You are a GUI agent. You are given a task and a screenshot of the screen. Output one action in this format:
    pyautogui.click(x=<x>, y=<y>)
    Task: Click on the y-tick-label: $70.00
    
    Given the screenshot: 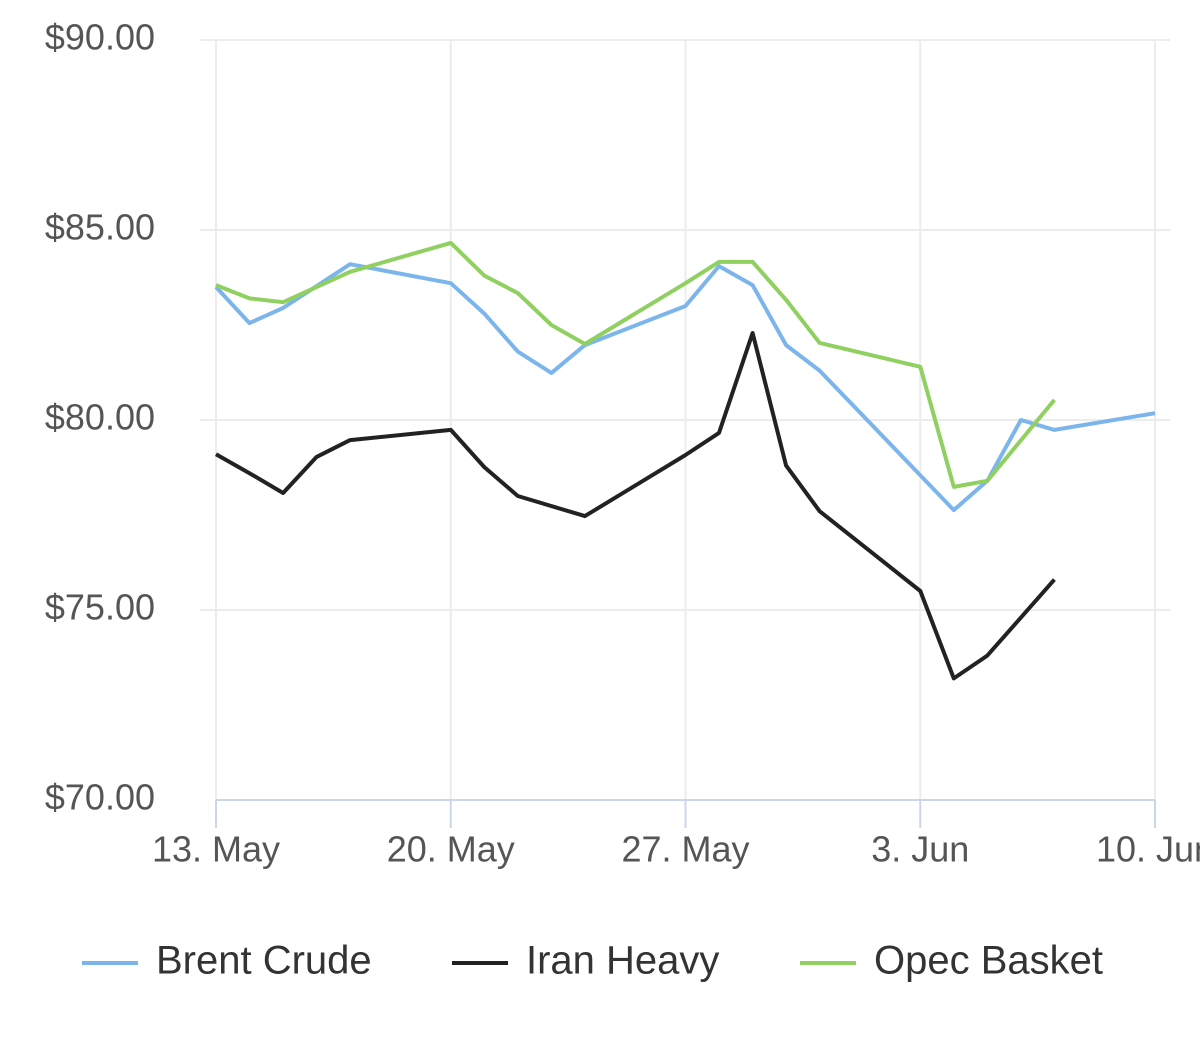 What is the action you would take?
    pyautogui.click(x=100, y=797)
    